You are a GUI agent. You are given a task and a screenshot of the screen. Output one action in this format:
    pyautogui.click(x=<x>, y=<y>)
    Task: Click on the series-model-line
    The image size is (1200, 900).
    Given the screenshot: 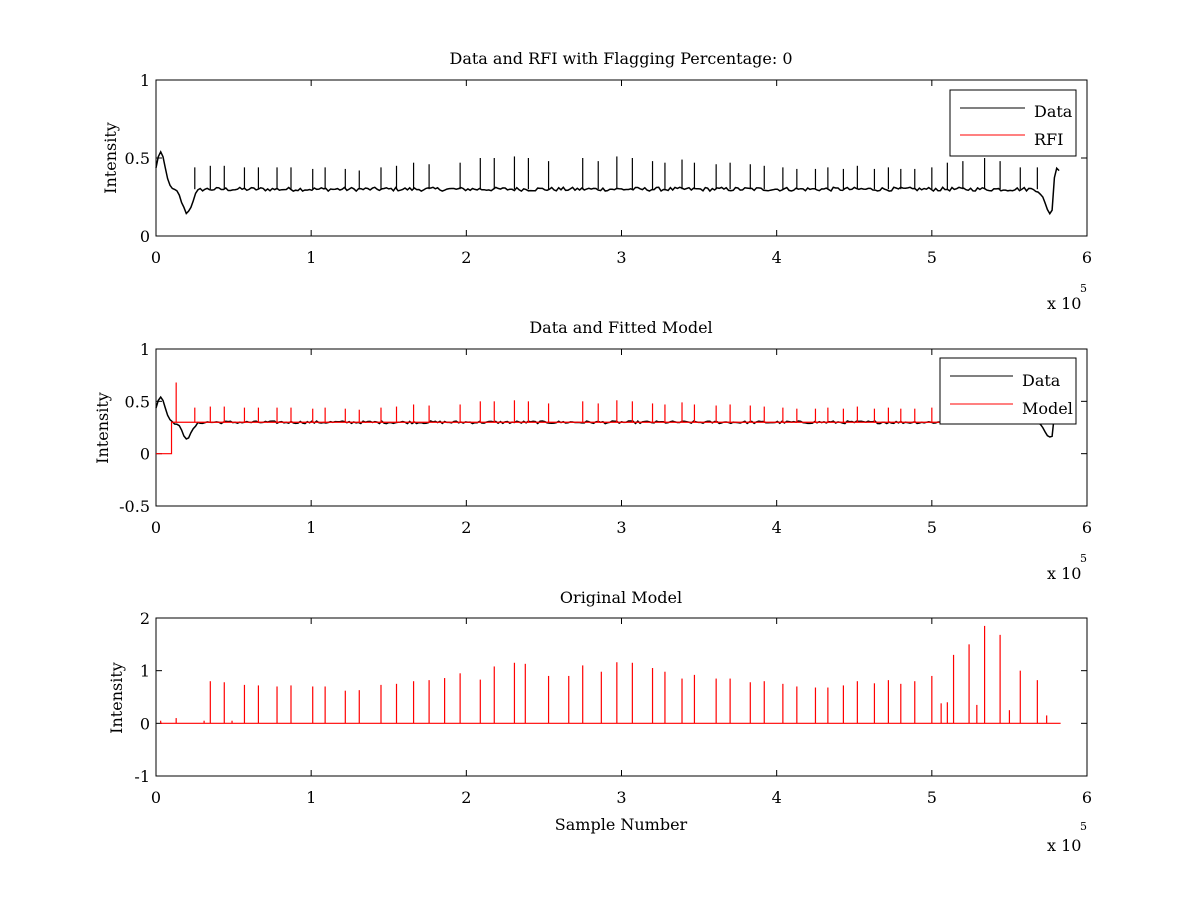 What is the action you would take?
    pyautogui.click(x=608, y=438)
    